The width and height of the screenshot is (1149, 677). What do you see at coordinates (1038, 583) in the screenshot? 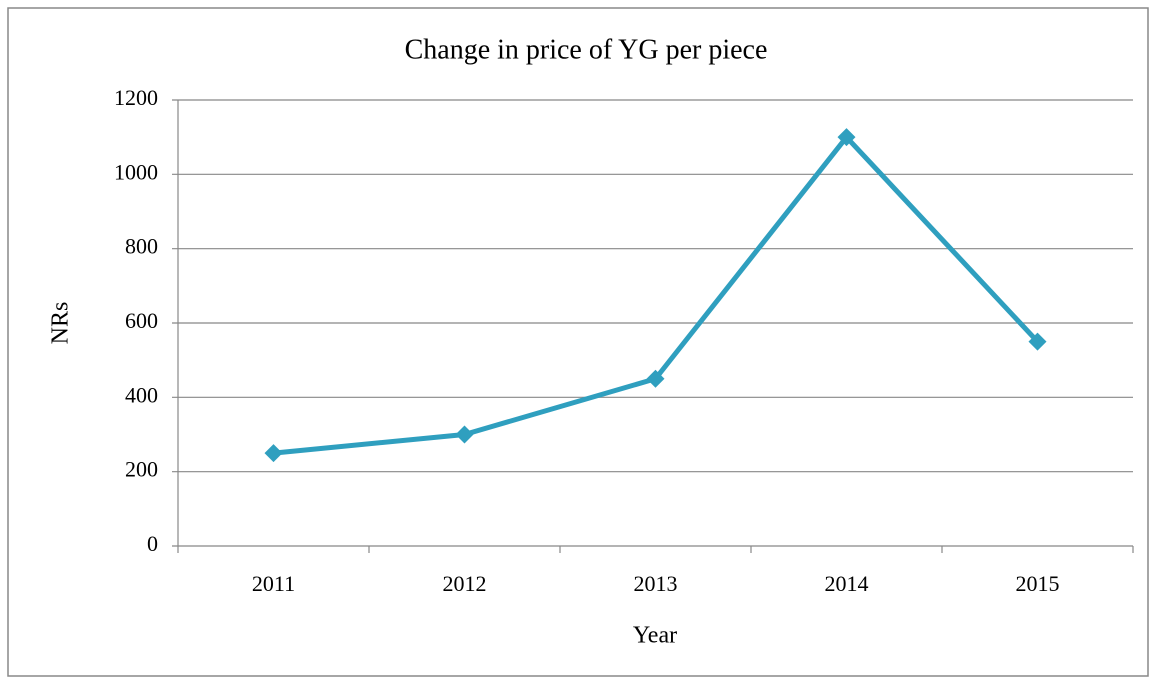
I see `x-tick-label: 2015` at bounding box center [1038, 583].